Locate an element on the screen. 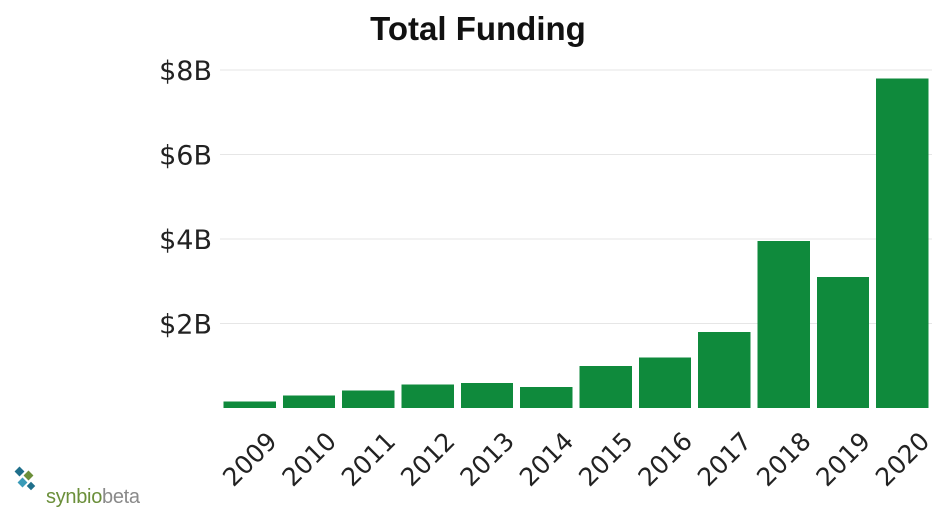 This screenshot has height=521, width=950. bar-2015 is located at coordinates (605, 386).